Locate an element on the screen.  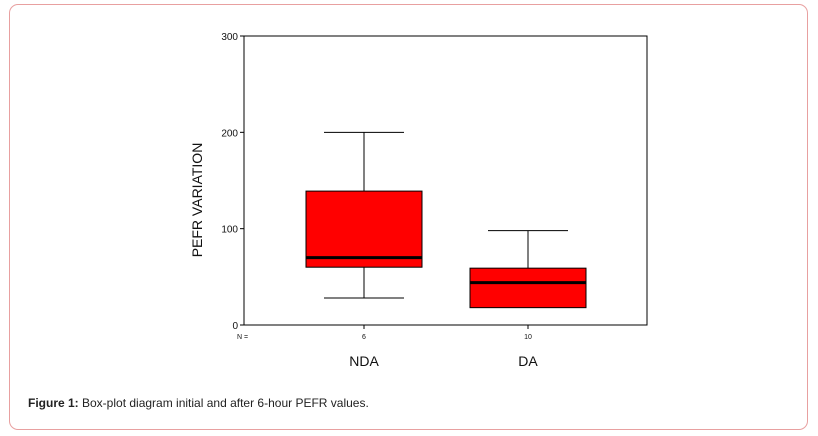
x-axis: 6 NDA 10 DA is located at coordinates (443, 347).